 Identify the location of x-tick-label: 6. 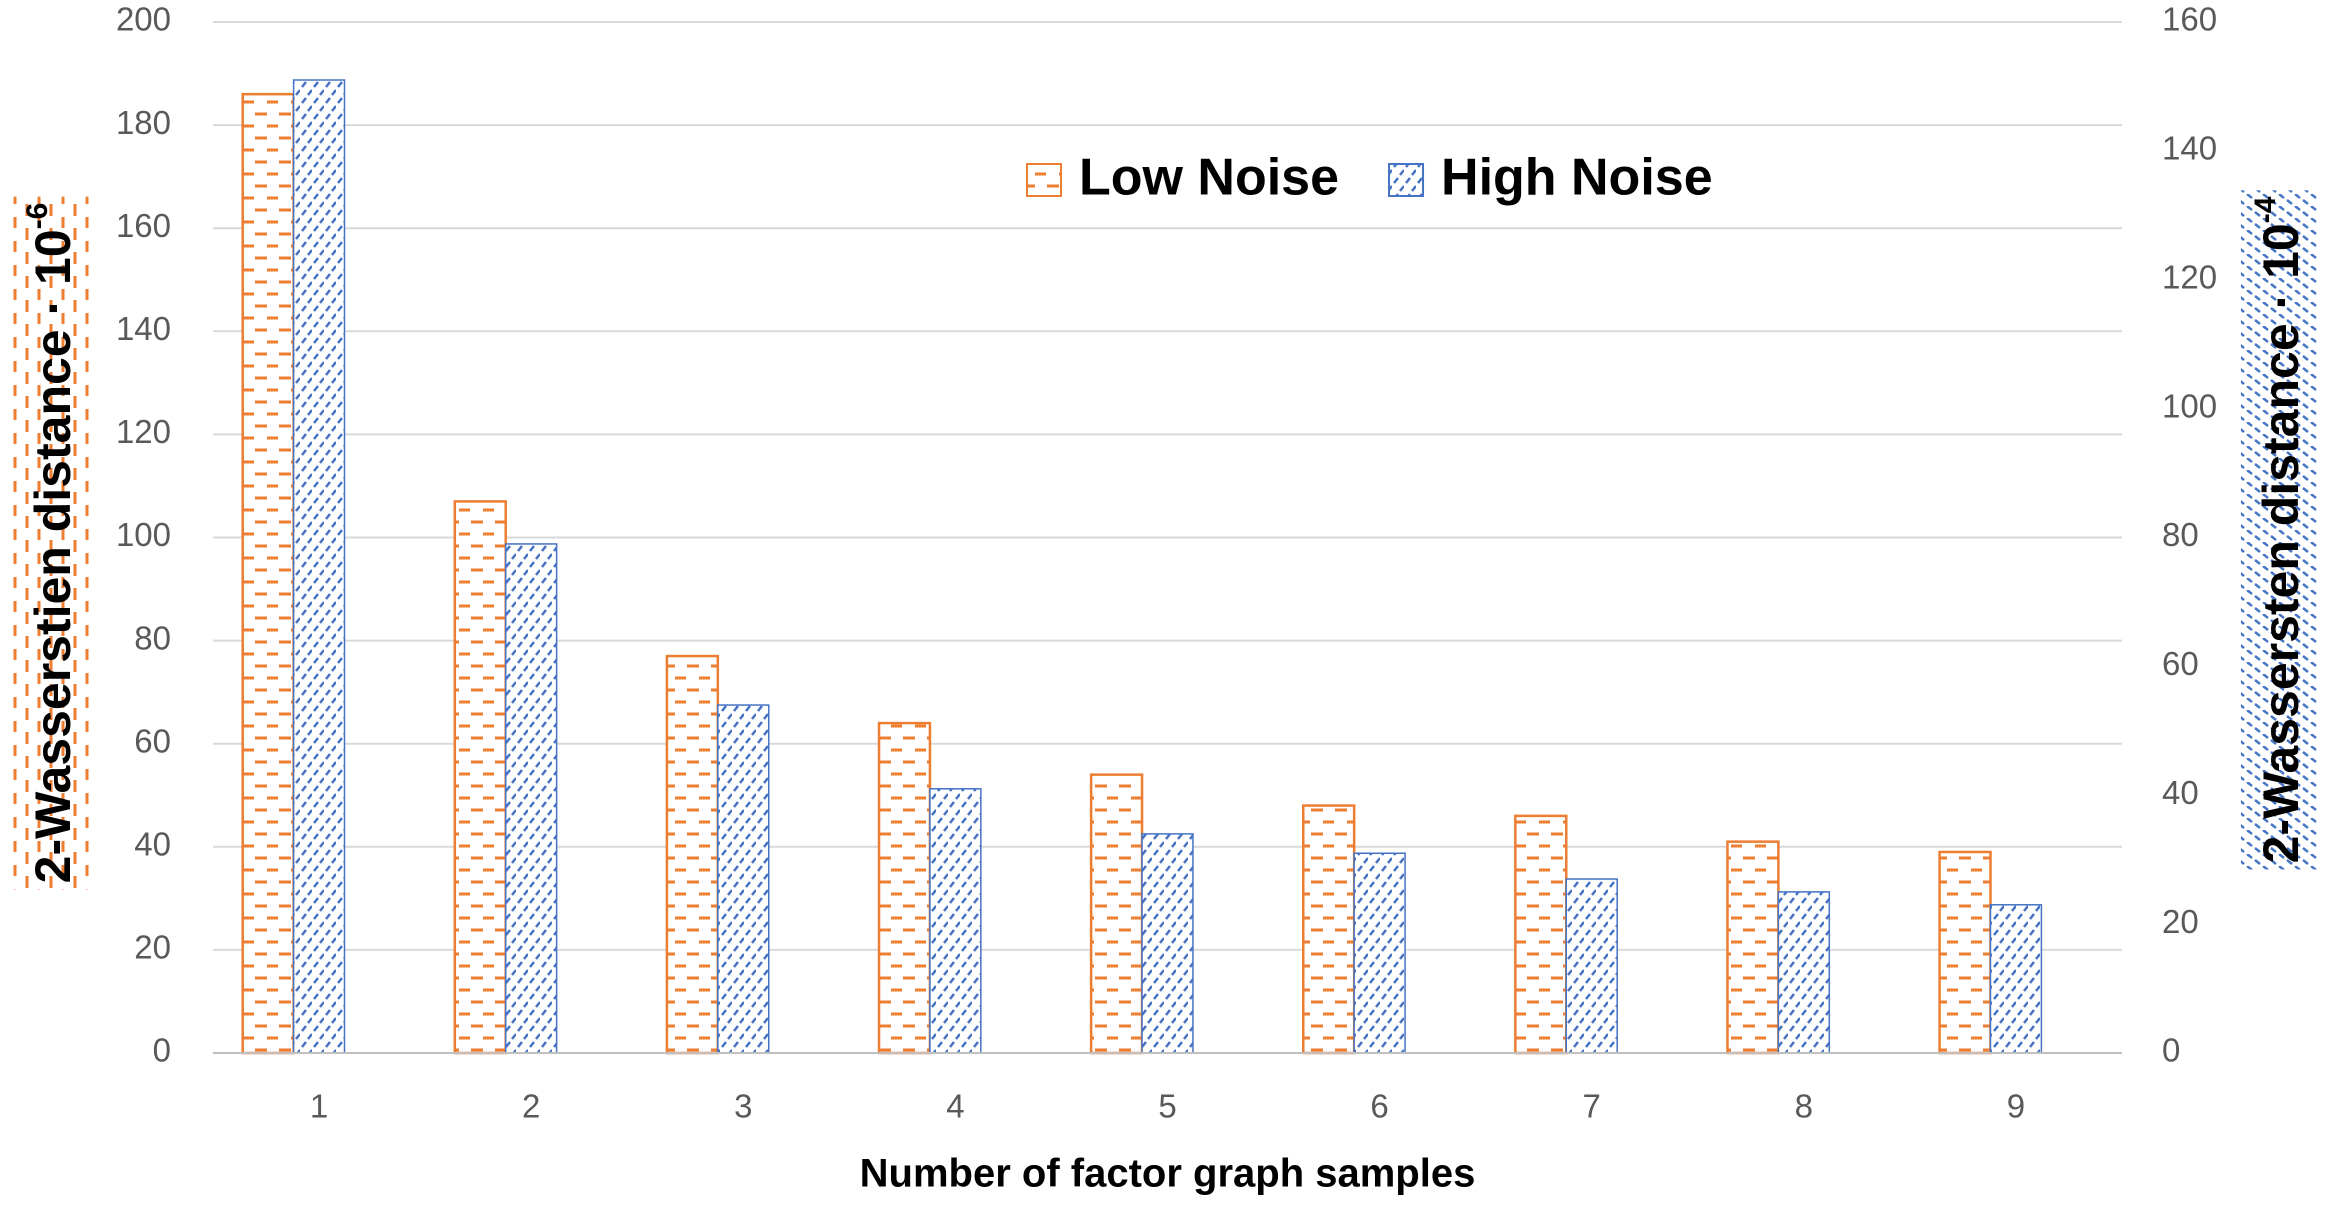
(1379, 1106).